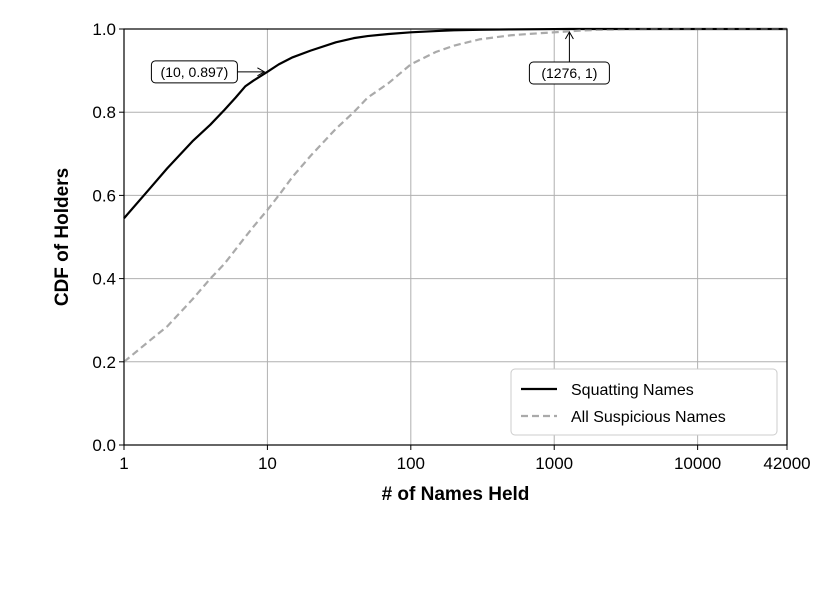 Image resolution: width=830 pixels, height=593 pixels. Describe the element at coordinates (697, 463) in the screenshot. I see `x-tick-label: 10000` at that location.